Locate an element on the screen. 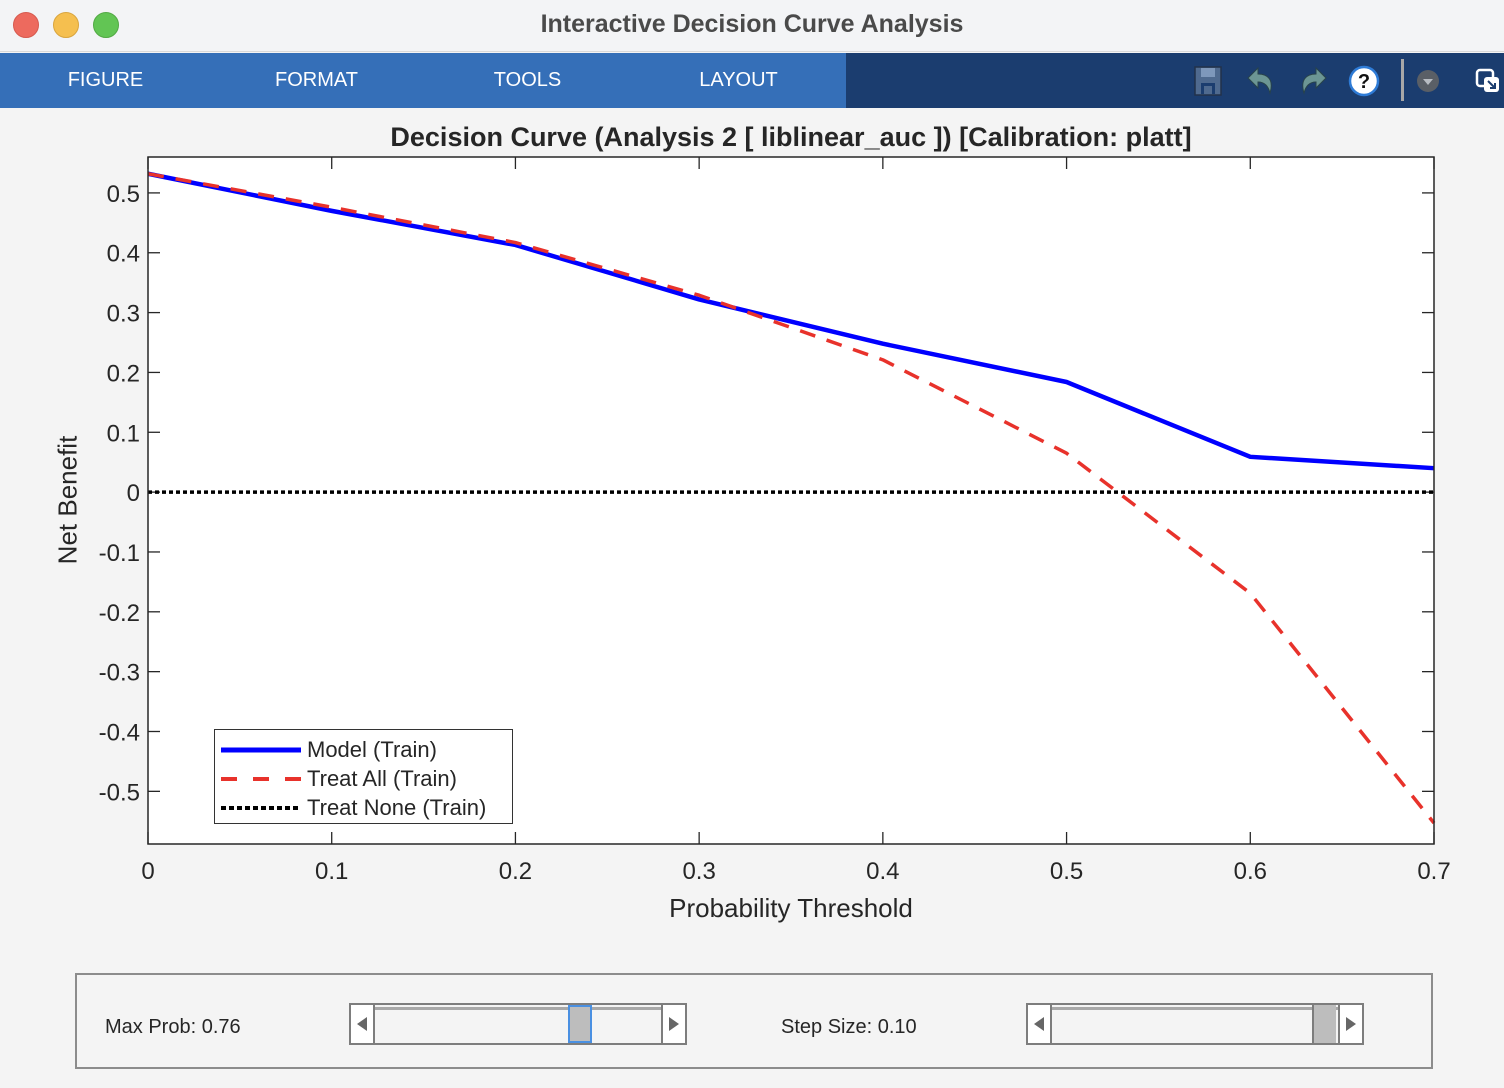 This screenshot has height=1088, width=1504. tab-tools: TOOLS is located at coordinates (527, 80).